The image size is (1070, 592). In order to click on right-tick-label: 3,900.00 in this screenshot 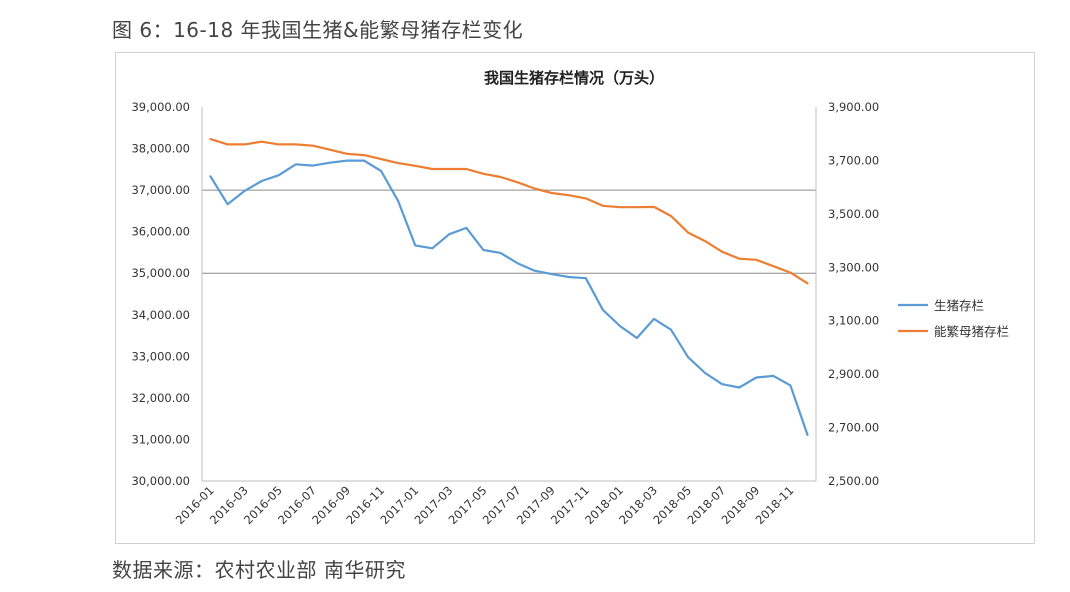, I will do `click(853, 107)`.